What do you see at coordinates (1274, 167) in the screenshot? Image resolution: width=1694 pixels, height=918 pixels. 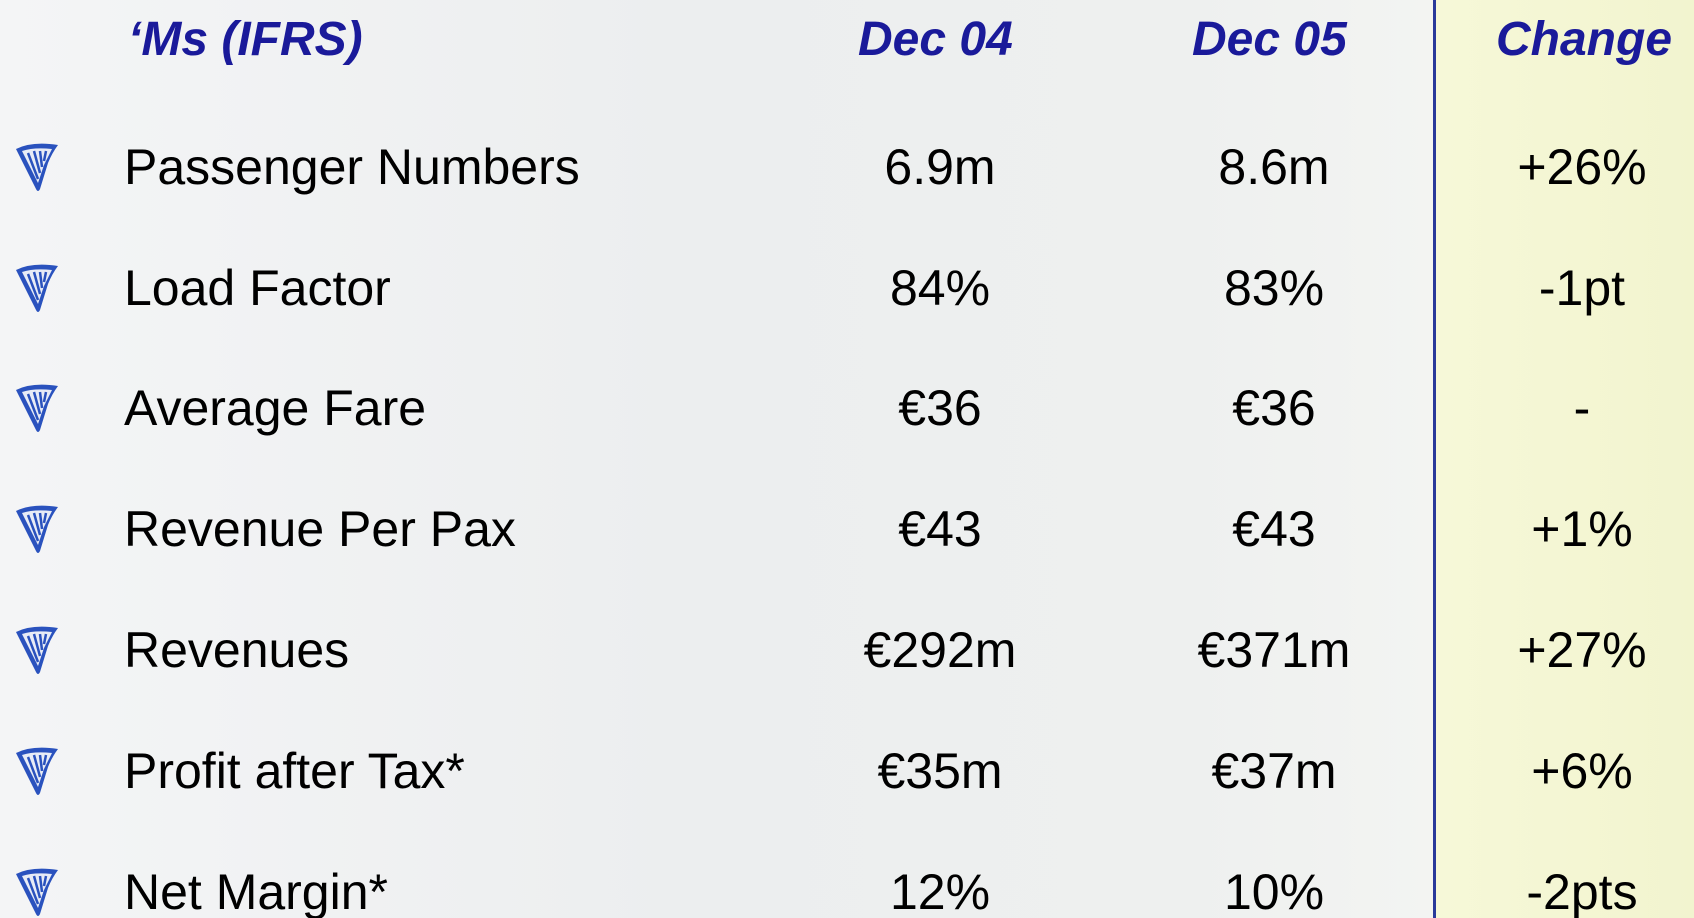 I see `dec05-value: 8.6m` at bounding box center [1274, 167].